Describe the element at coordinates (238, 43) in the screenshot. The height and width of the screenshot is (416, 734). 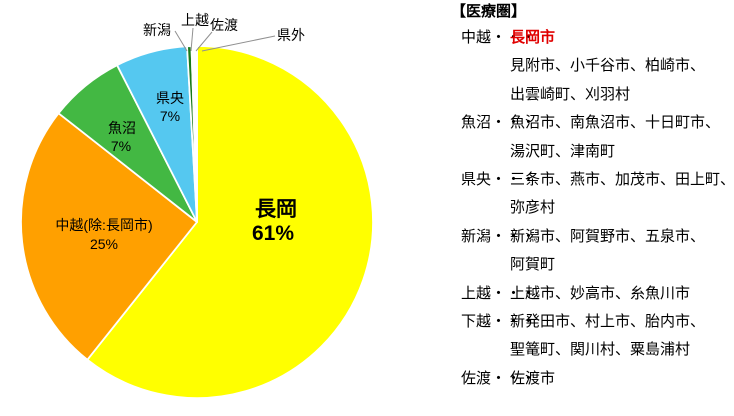
I see `leader-line-kengai` at that location.